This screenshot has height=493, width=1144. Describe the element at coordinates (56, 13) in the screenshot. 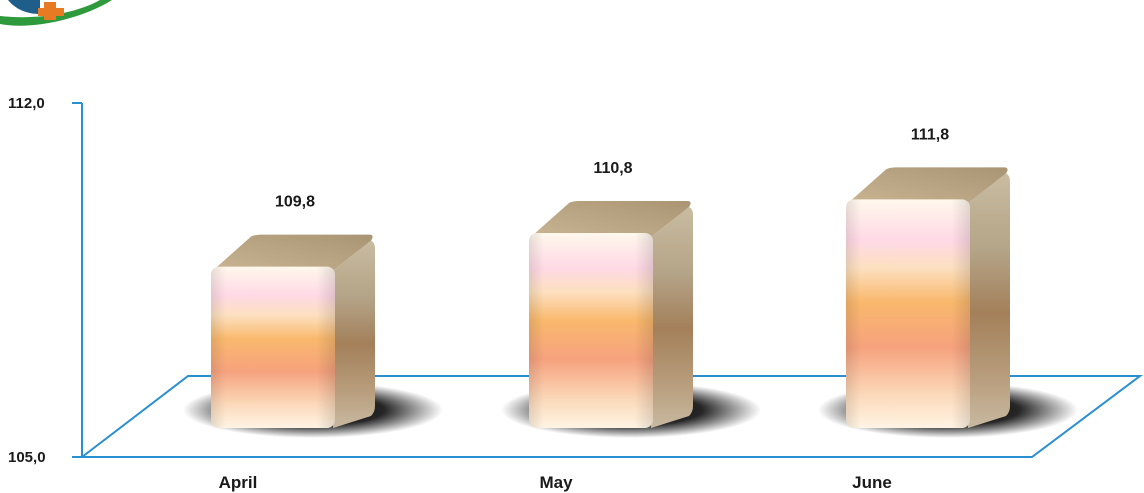

I see `logo` at that location.